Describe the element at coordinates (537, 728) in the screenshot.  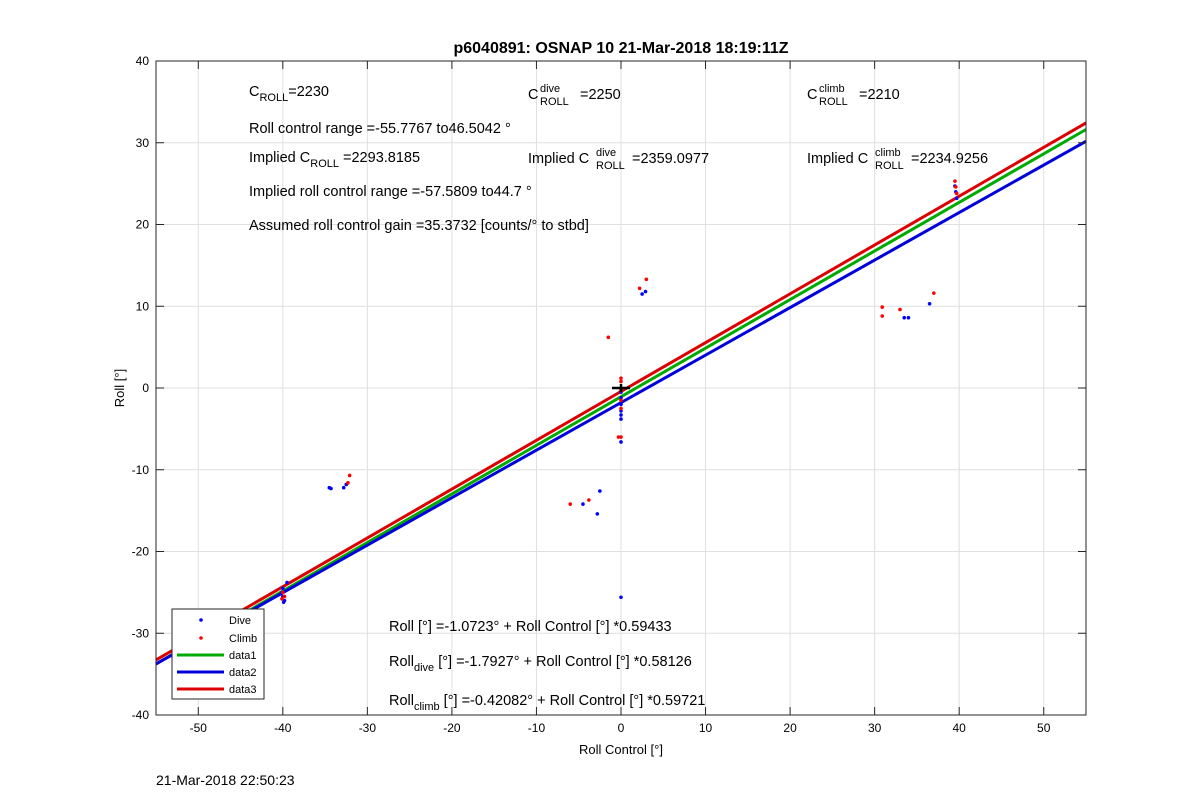
I see `x-tick-label: -10` at that location.